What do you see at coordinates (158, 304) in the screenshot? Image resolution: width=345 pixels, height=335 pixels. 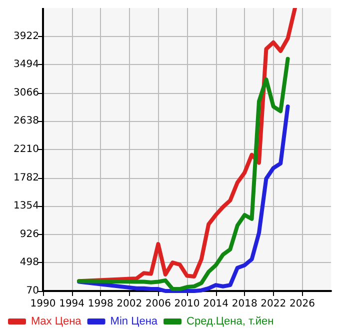 I see `x-tick-label: 2006` at bounding box center [158, 304].